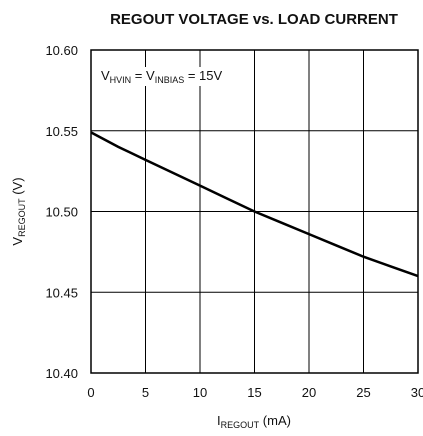 The height and width of the screenshot is (436, 423). Describe the element at coordinates (275, 420) in the screenshot. I see `x-axis-label-part: (mA)` at that location.